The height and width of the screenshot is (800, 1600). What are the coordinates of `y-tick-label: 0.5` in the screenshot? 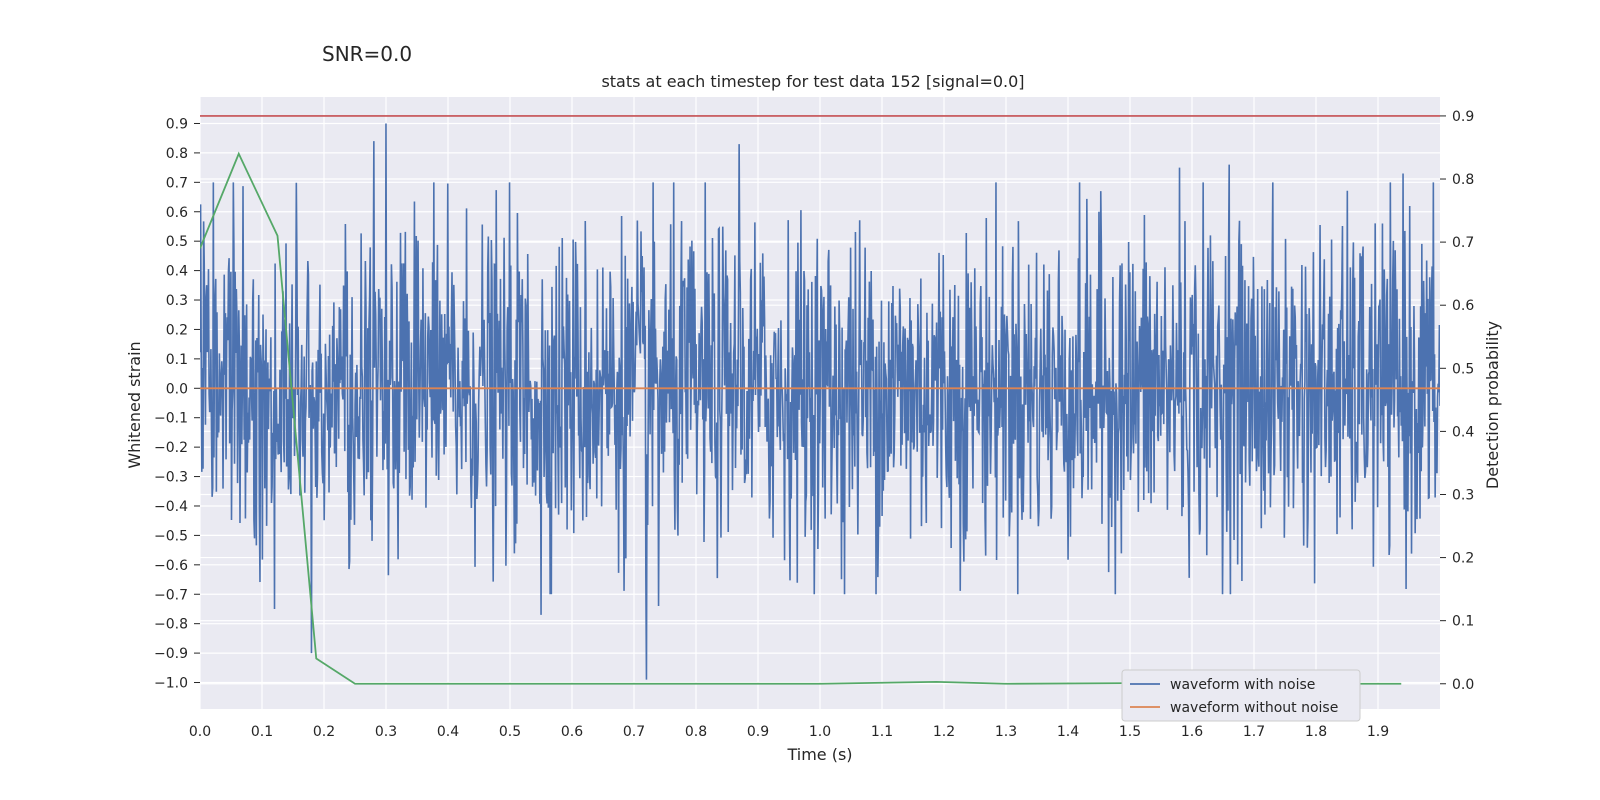 It's located at (177, 242).